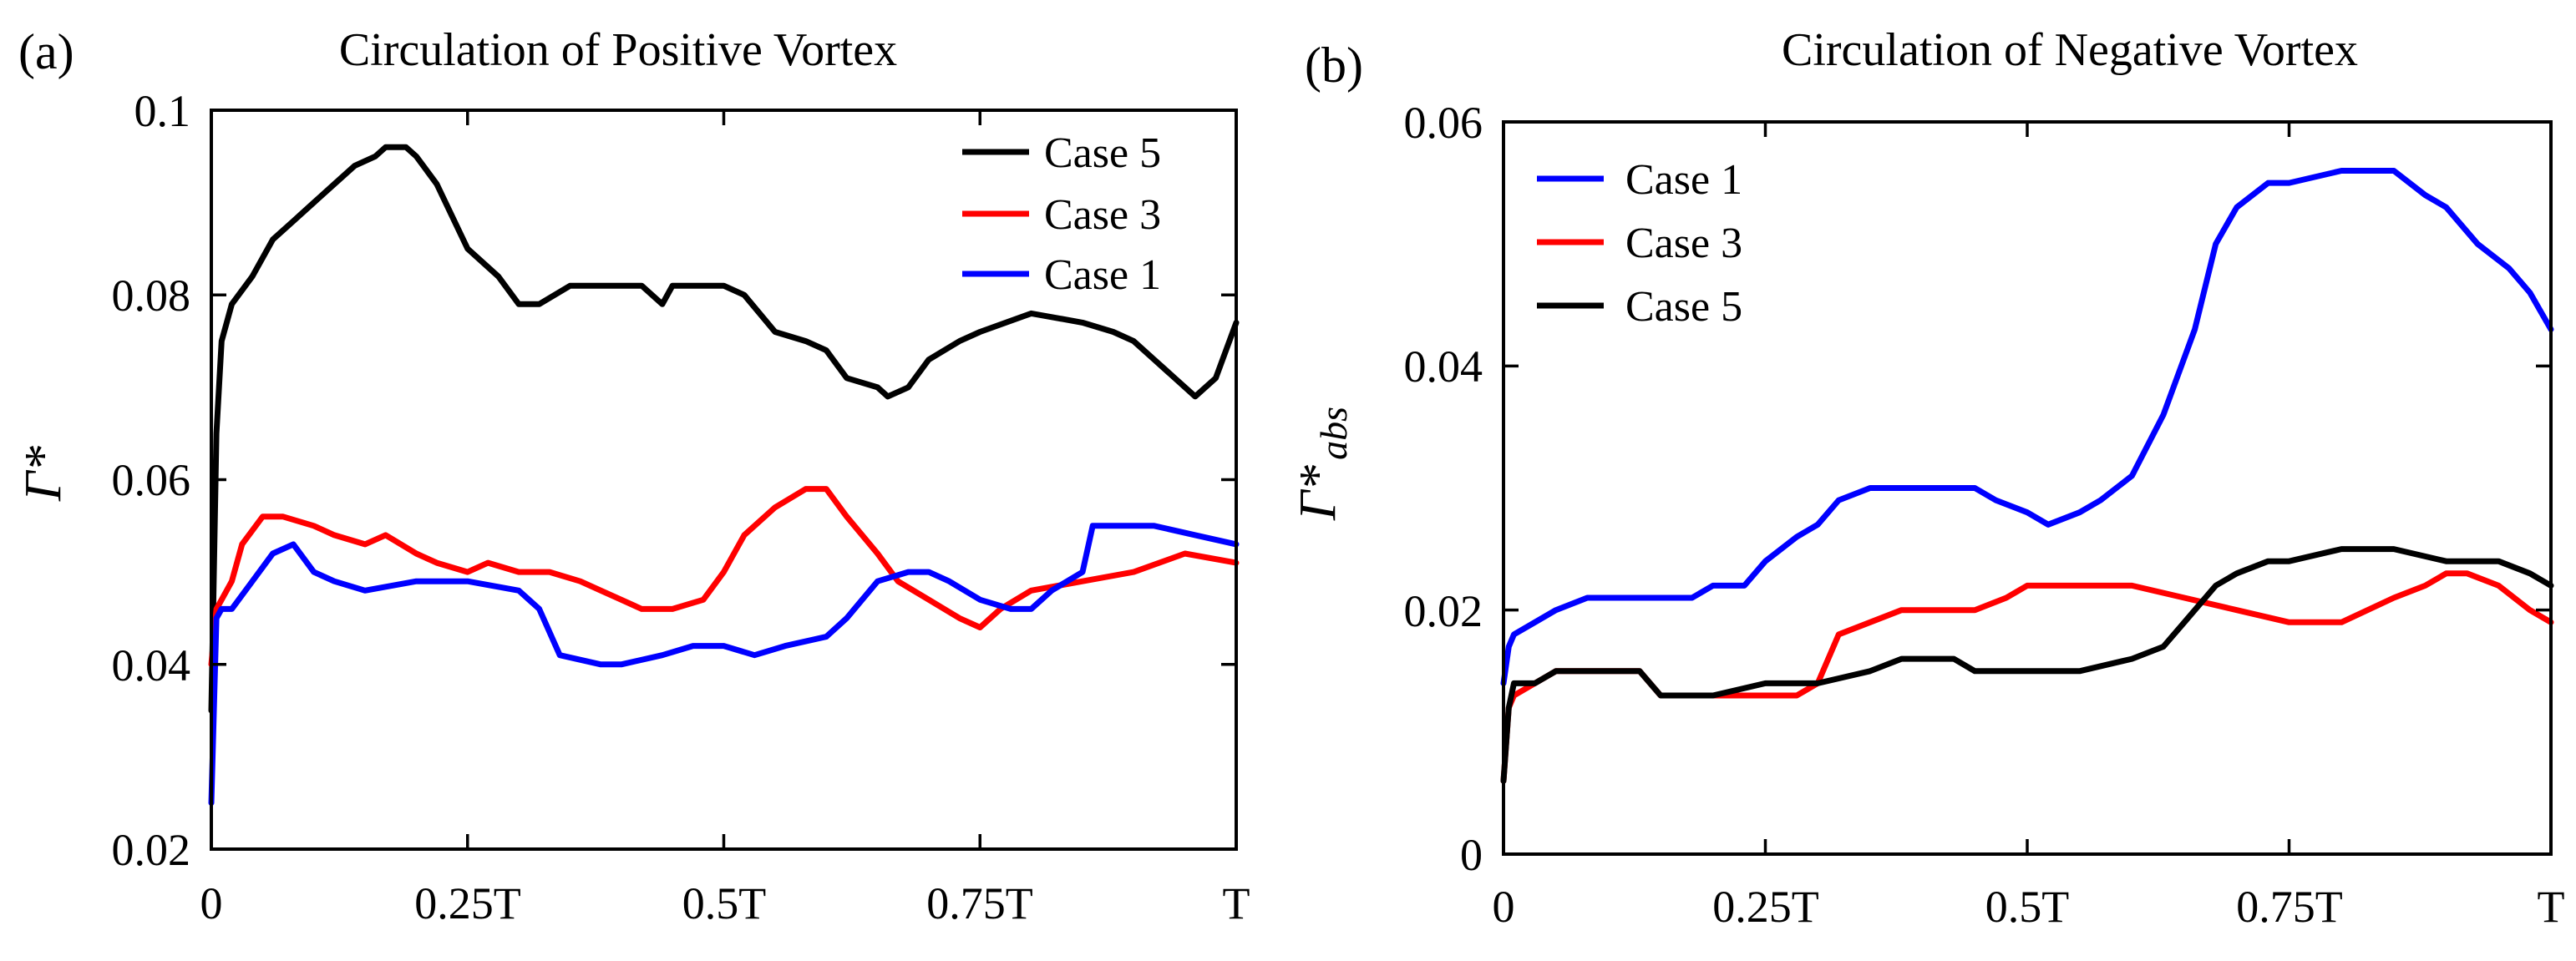  I want to click on legend: Case 1 Case 3 Case 5, so click(1639, 243).